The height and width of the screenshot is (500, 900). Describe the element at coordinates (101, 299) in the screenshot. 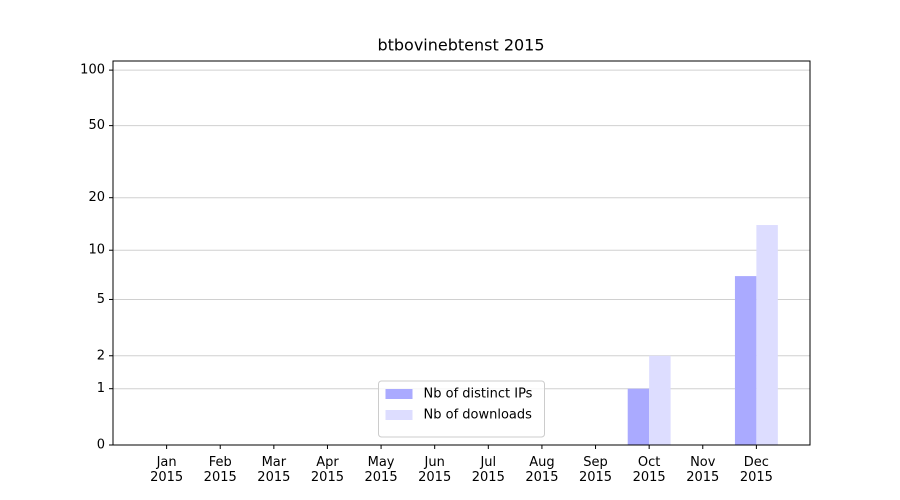

I see `y-tick-label: 5` at that location.